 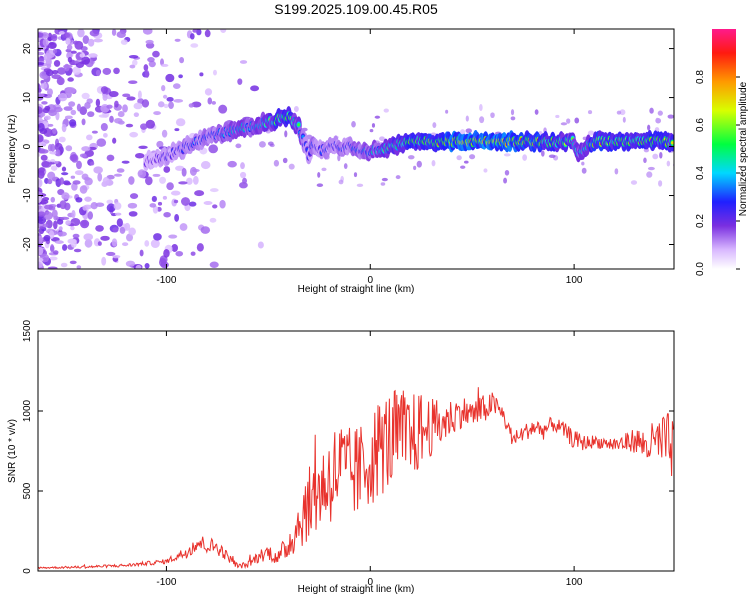 I want to click on y-tick-label: 10, so click(x=27, y=98).